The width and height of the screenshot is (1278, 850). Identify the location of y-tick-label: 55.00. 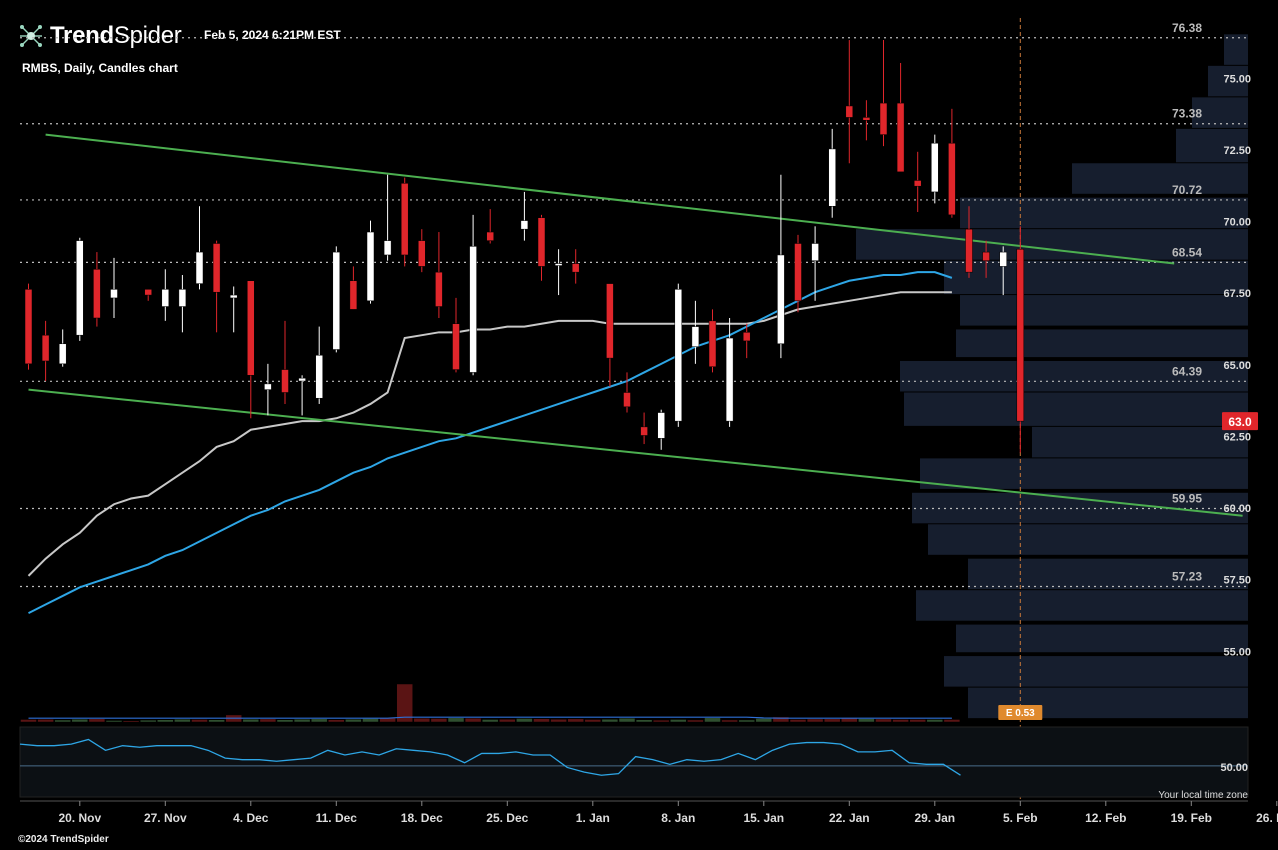
(1237, 652).